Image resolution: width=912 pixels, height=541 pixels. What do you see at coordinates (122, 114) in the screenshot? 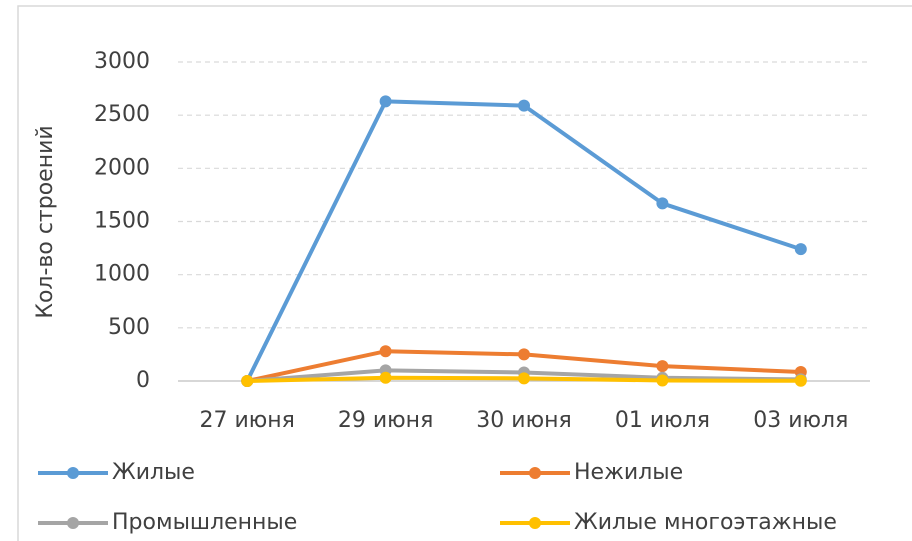
I see `y-tick-label: 2500` at bounding box center [122, 114].